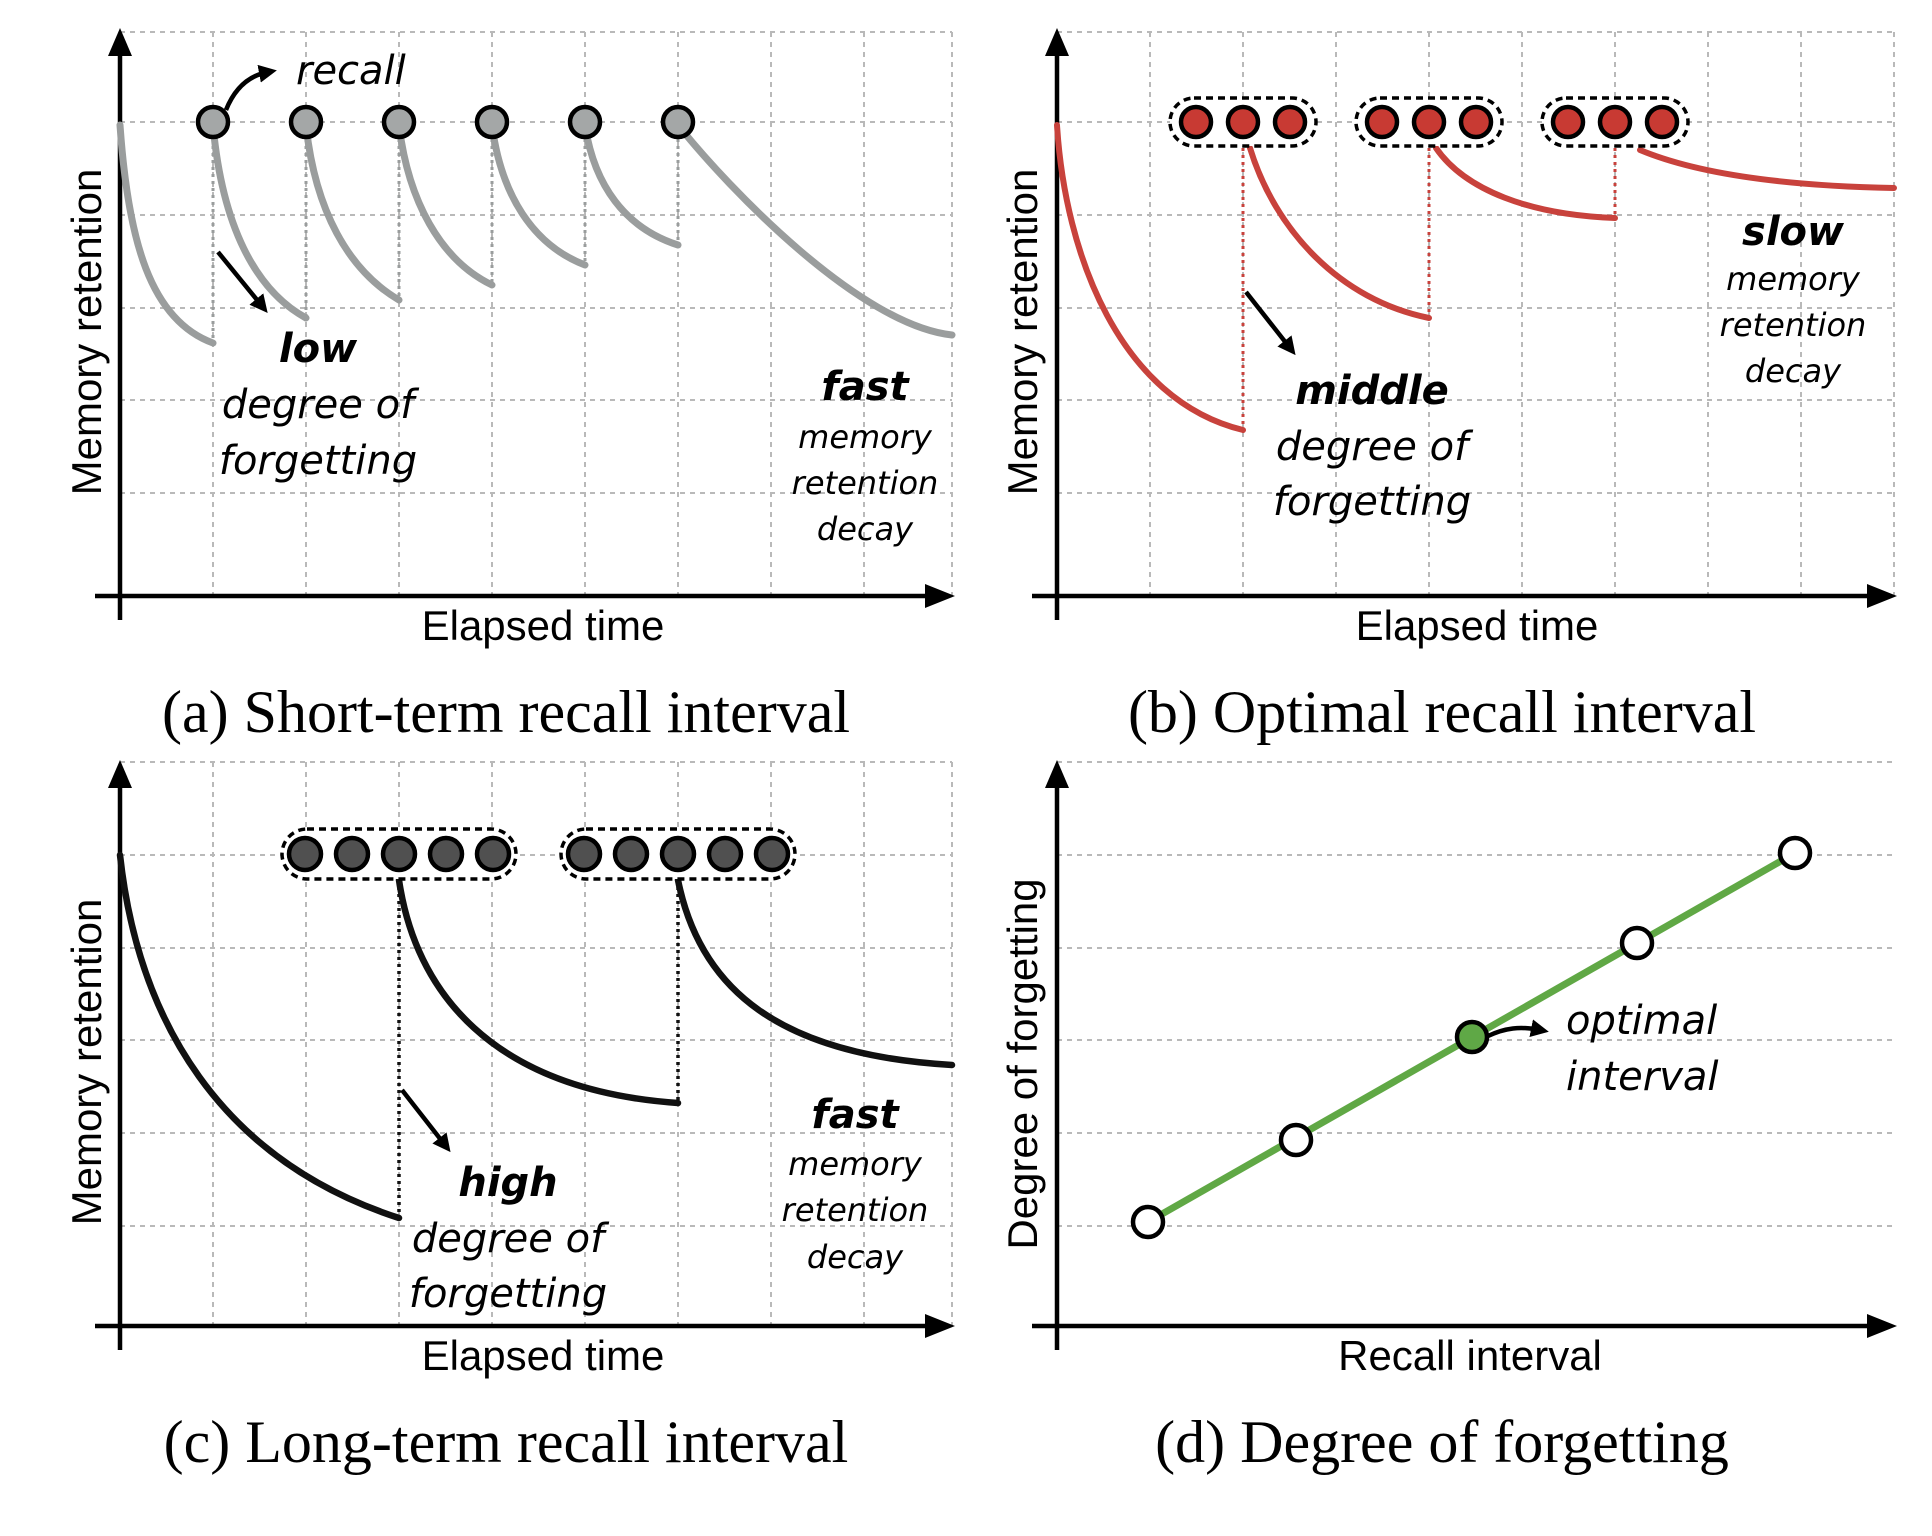 Image resolution: width=1932 pixels, height=1536 pixels. I want to click on panel-c-y-arrowhead-icon, so click(120, 774).